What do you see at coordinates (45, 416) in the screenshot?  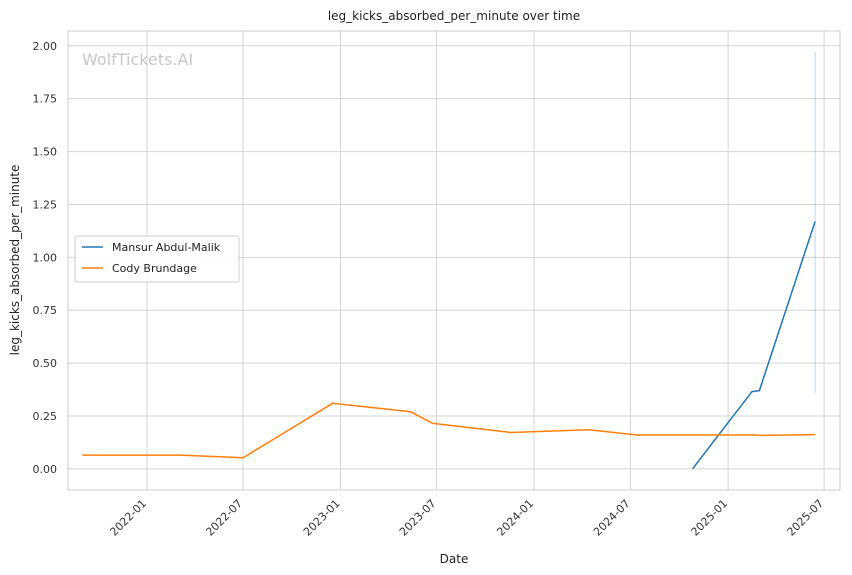 I see `y-tick-label: 0.25` at bounding box center [45, 416].